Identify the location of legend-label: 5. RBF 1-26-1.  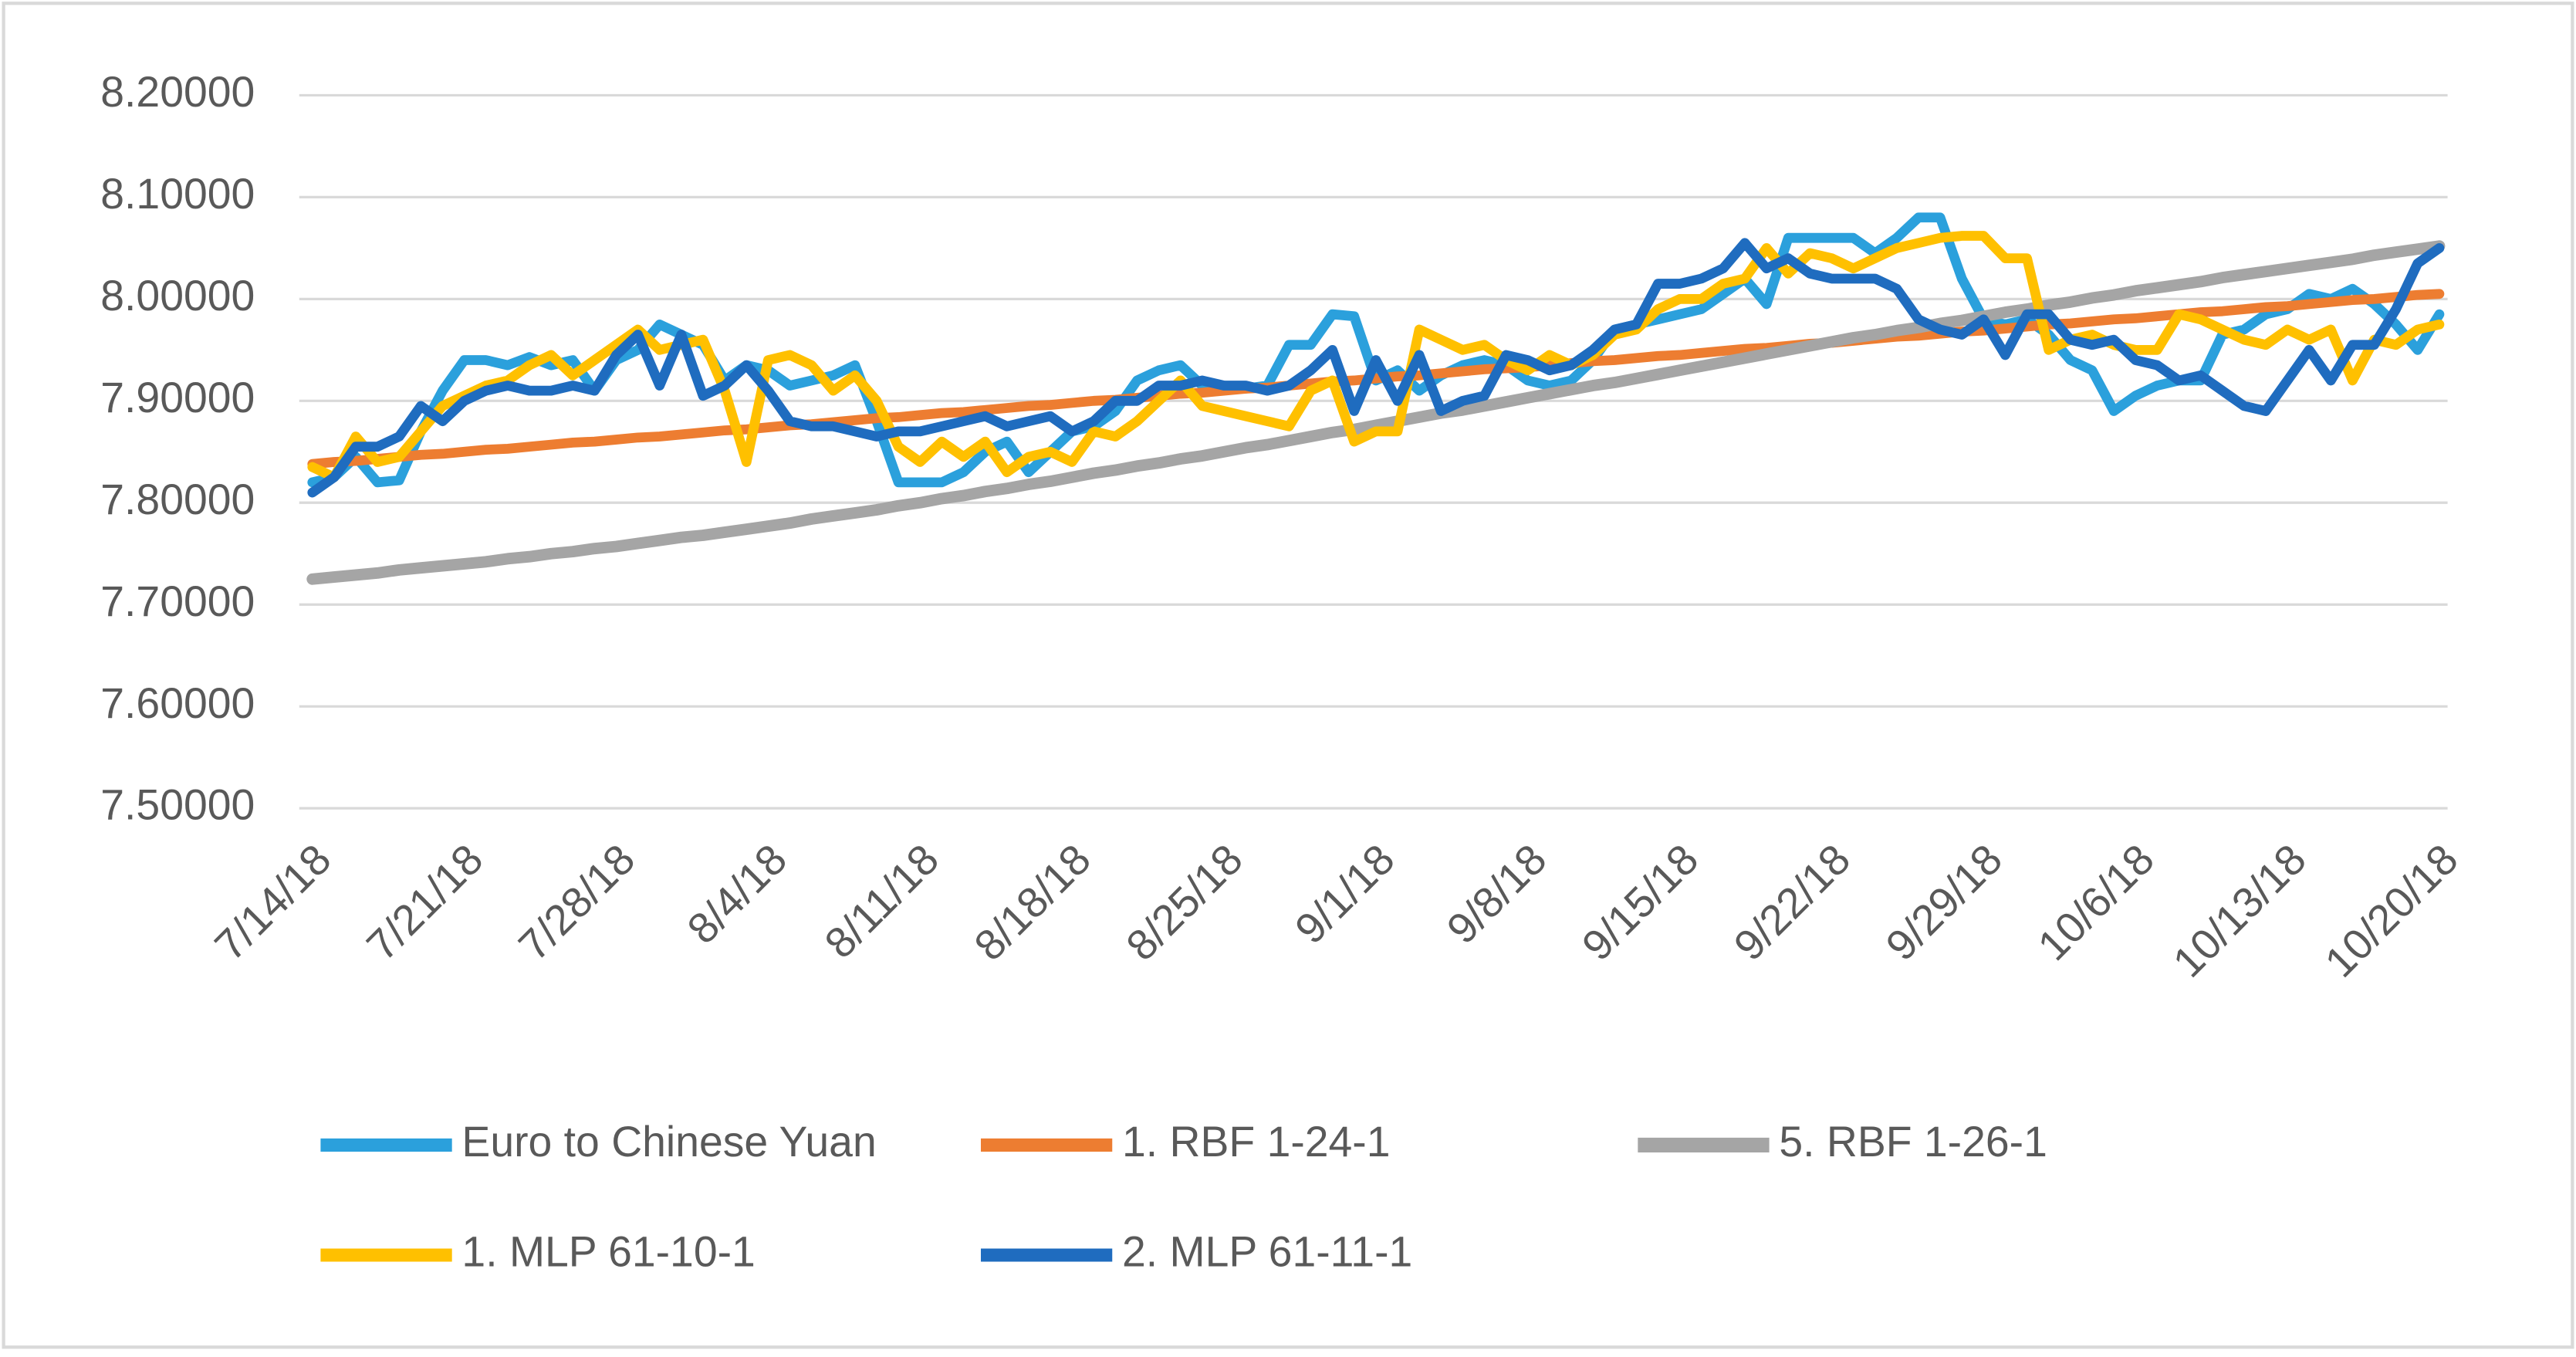
(1913, 1142).